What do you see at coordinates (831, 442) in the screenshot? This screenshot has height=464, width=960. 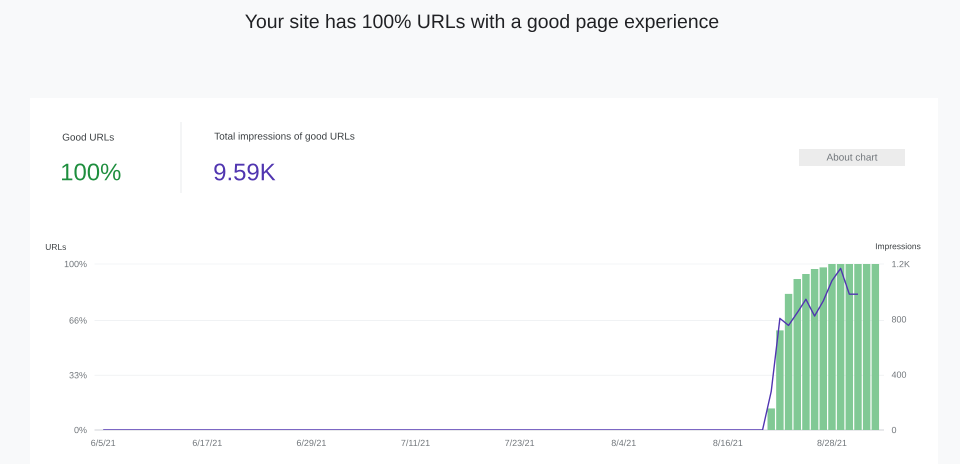 I see `x-tick-label: 8/28/21` at bounding box center [831, 442].